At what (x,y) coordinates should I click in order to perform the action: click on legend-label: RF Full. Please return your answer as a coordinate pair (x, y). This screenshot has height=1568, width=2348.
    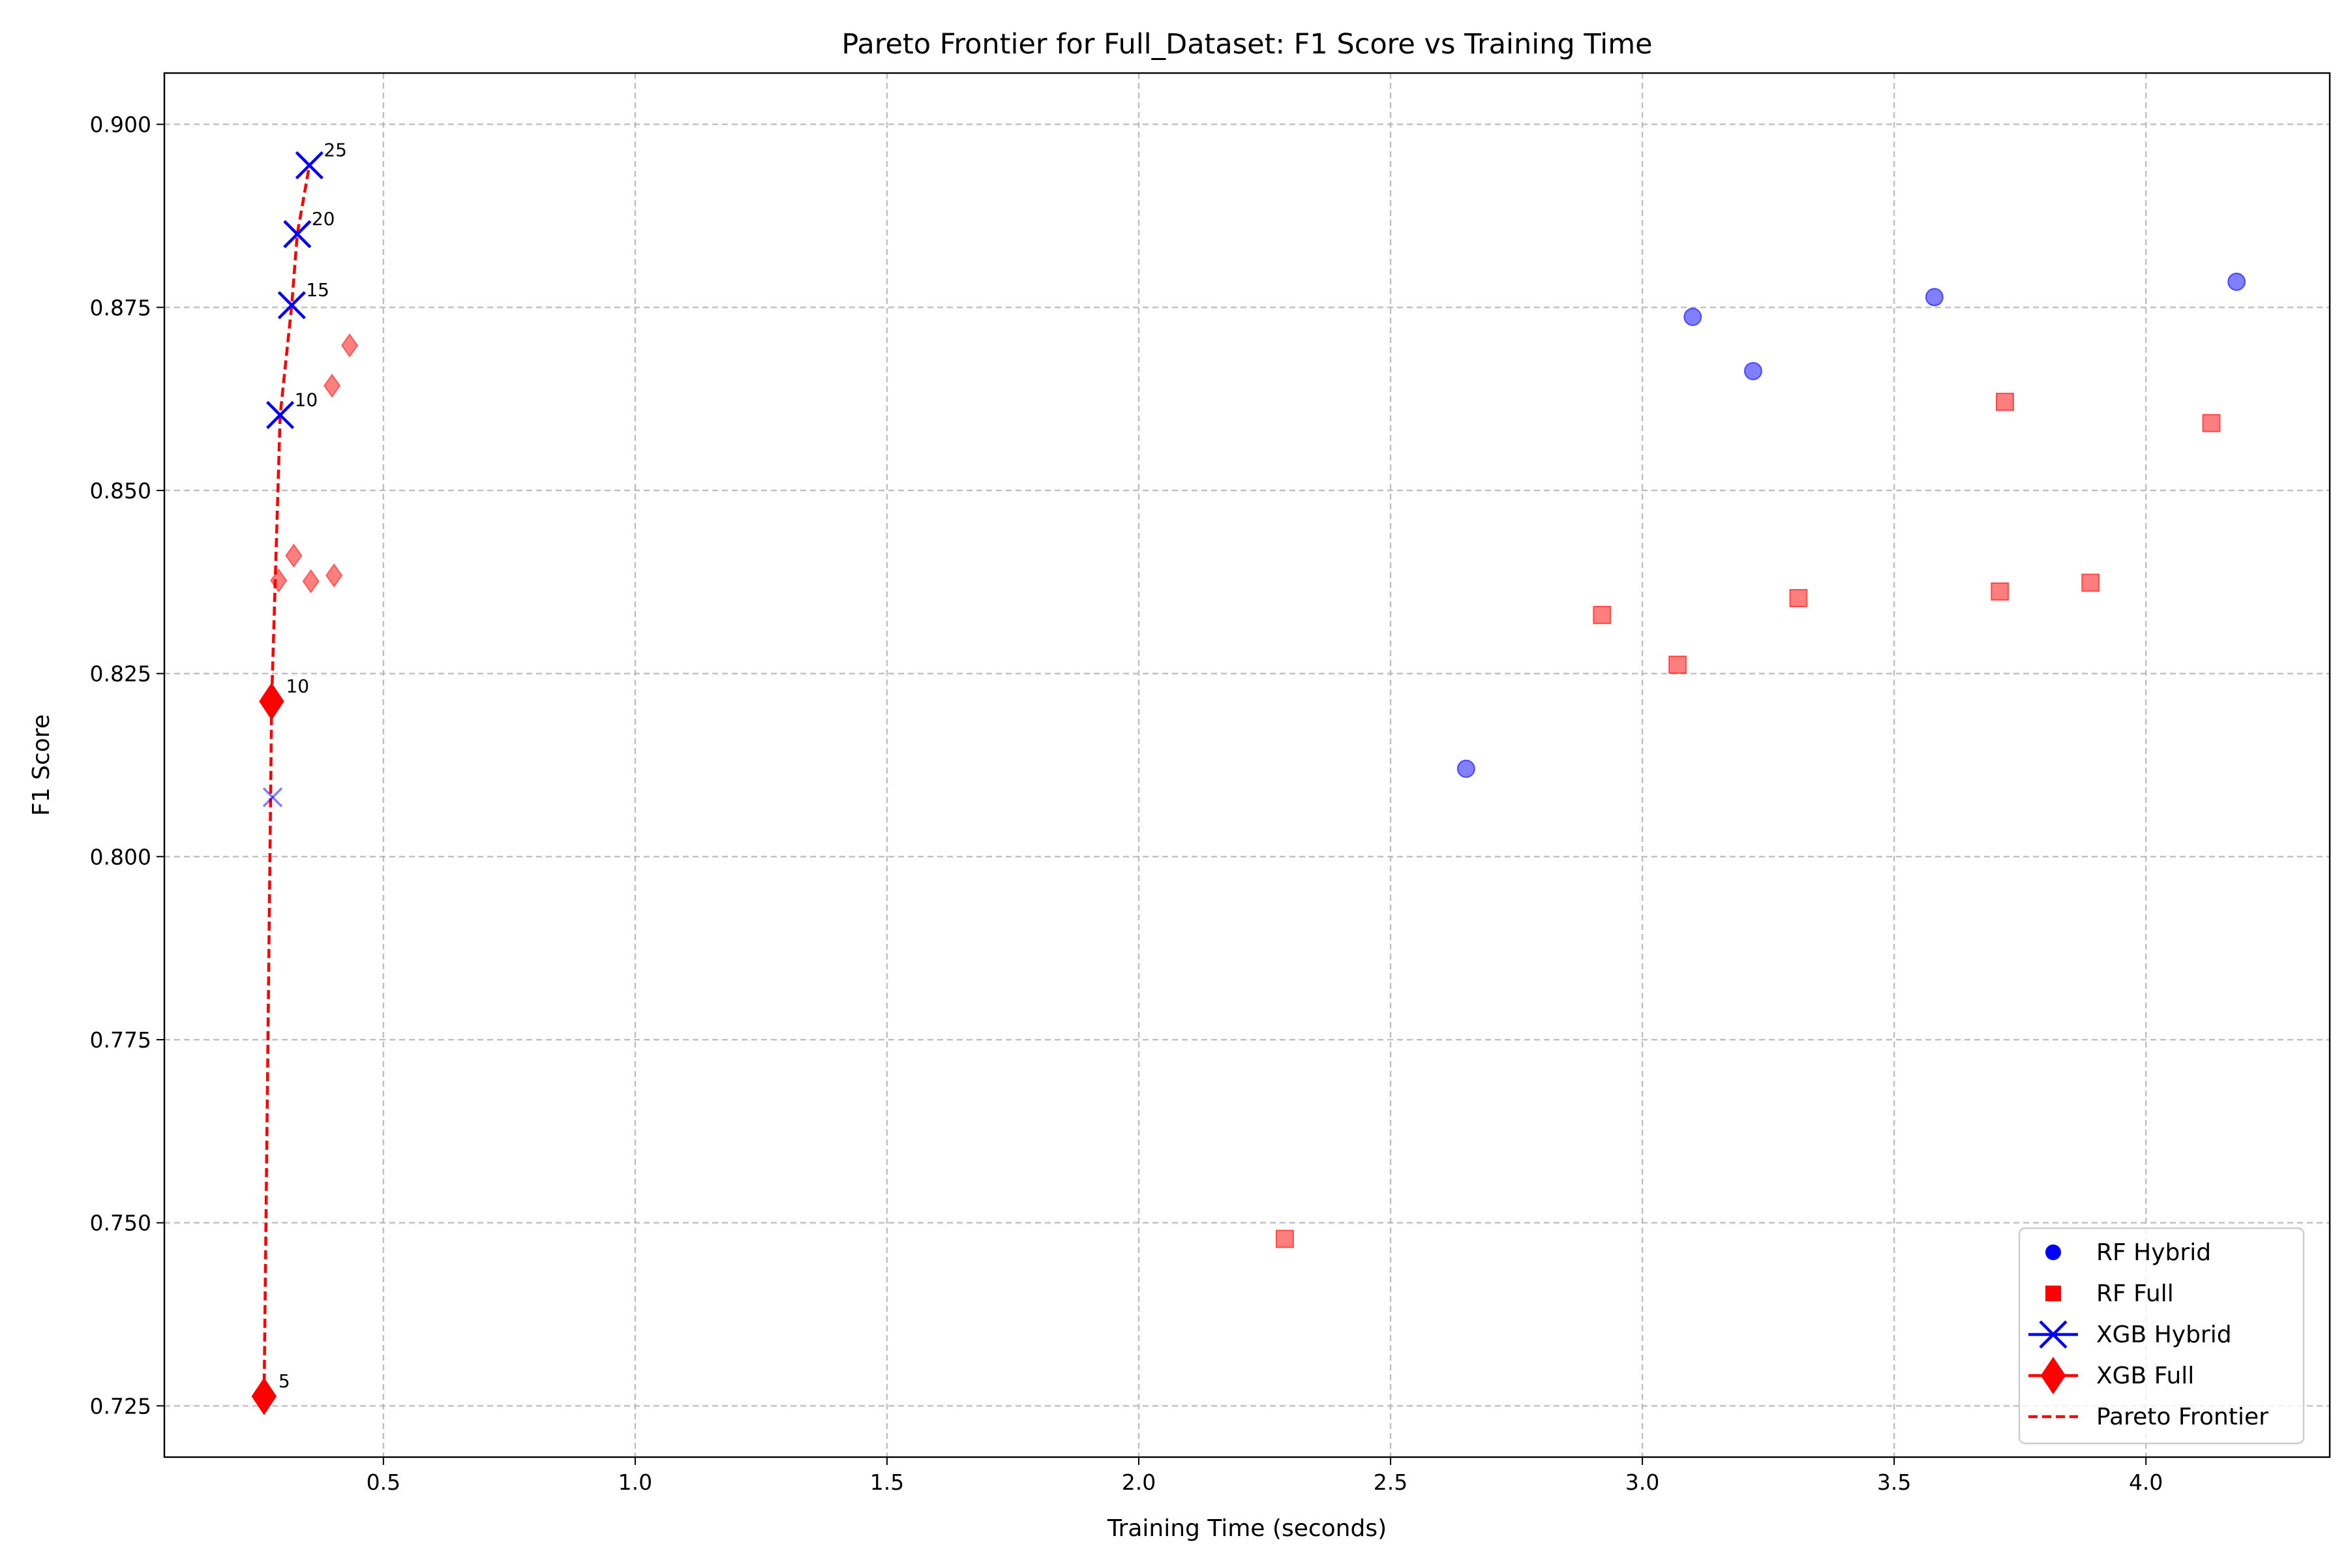
    Looking at the image, I should click on (2135, 1293).